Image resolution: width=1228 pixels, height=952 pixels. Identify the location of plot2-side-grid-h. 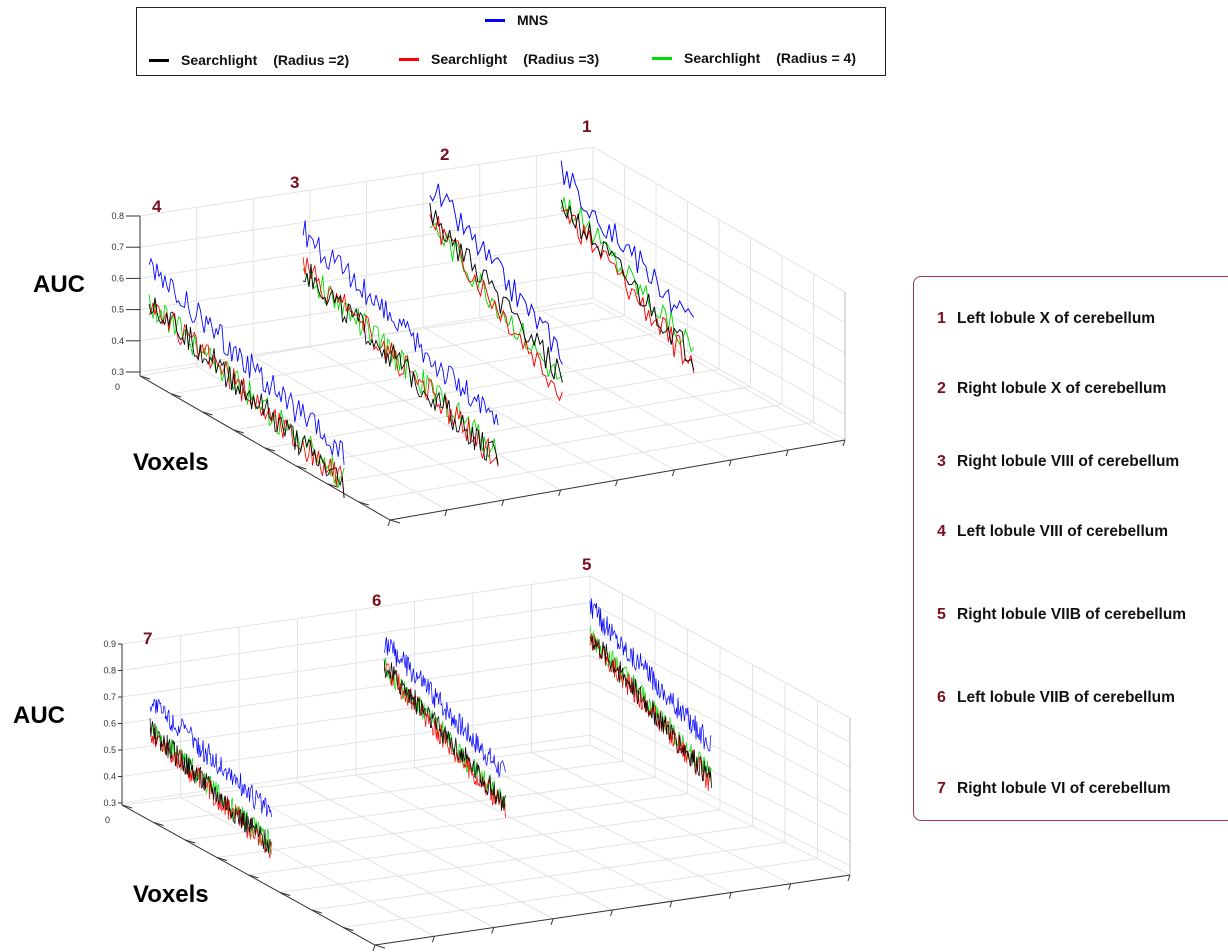
(720, 800).